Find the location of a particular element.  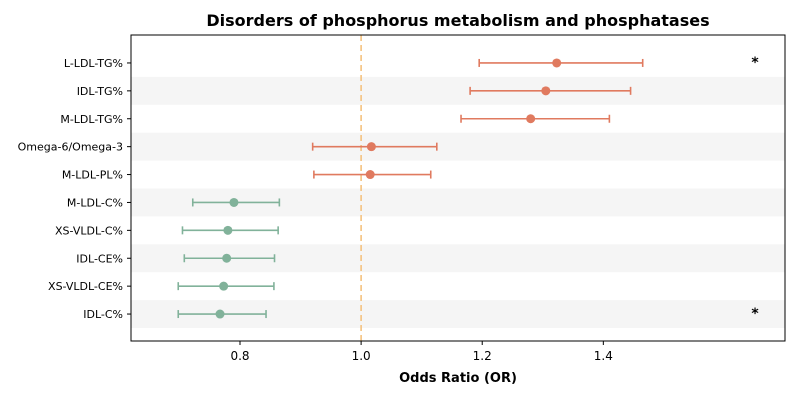

x-tick-label: 0.8 is located at coordinates (239, 356).